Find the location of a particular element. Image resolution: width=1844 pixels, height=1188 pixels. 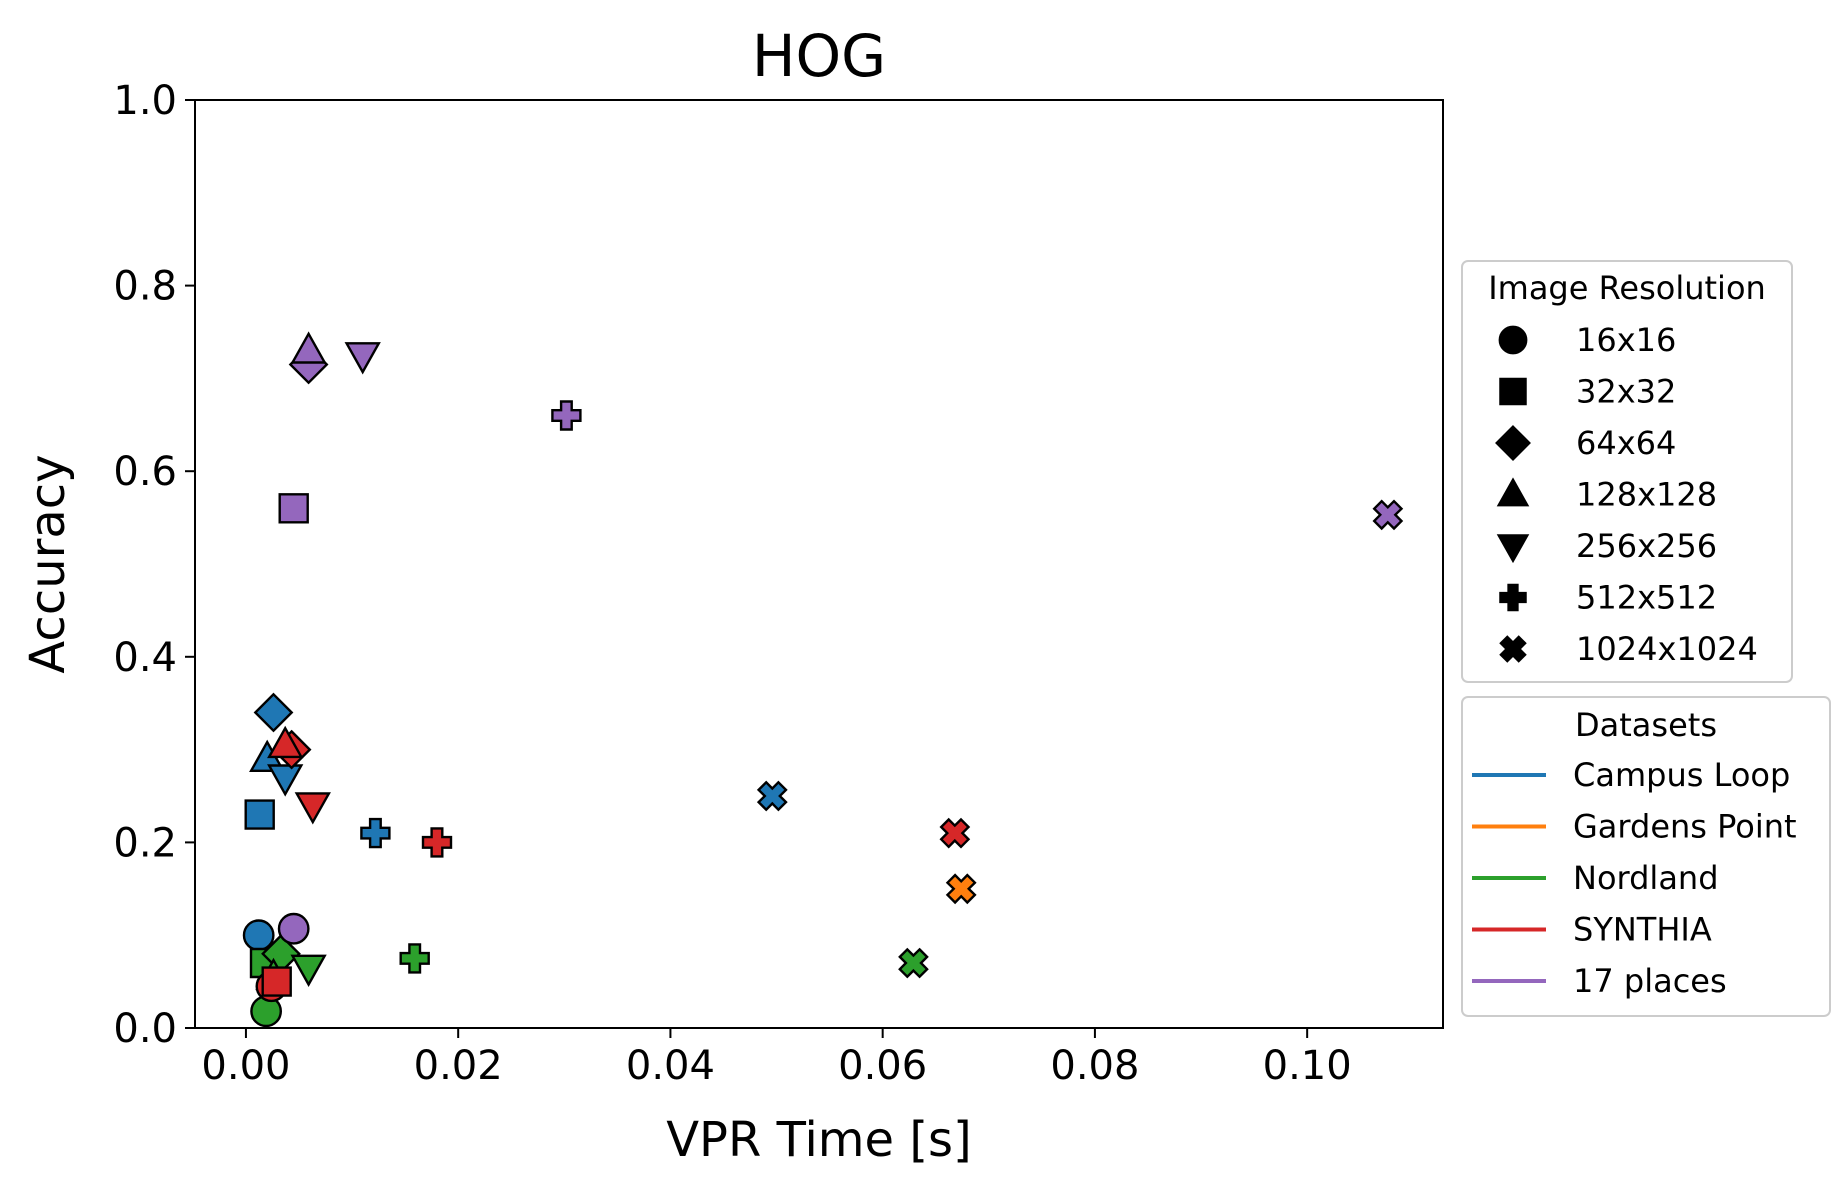

legend-marker-16x16 is located at coordinates (1513, 340).